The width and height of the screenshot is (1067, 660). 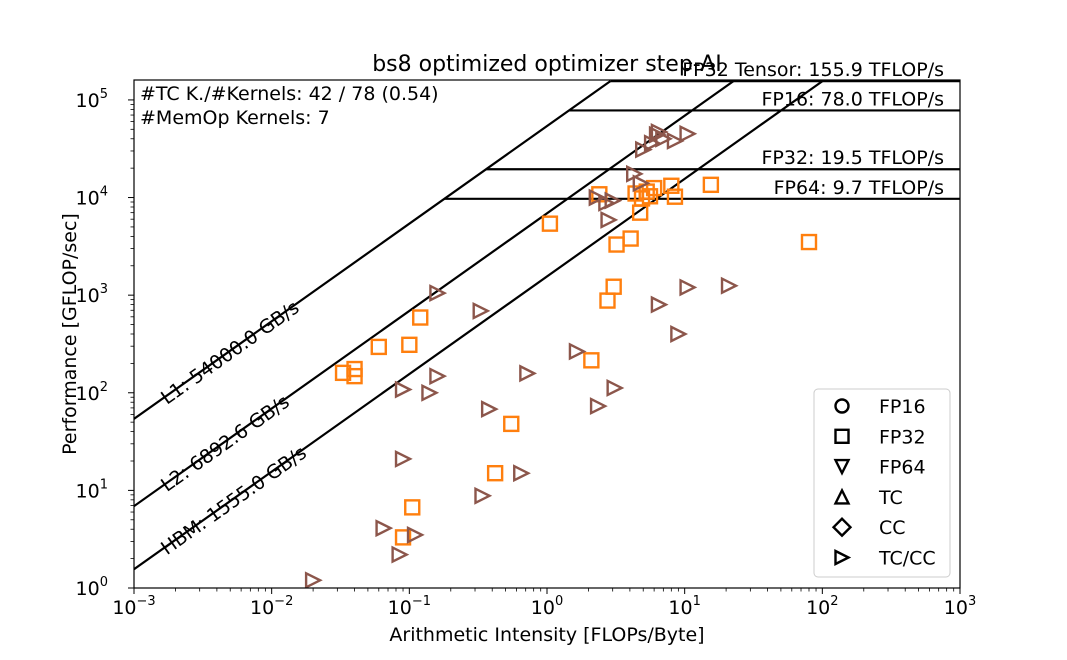 I want to click on legend-marker-circle, so click(x=842, y=406).